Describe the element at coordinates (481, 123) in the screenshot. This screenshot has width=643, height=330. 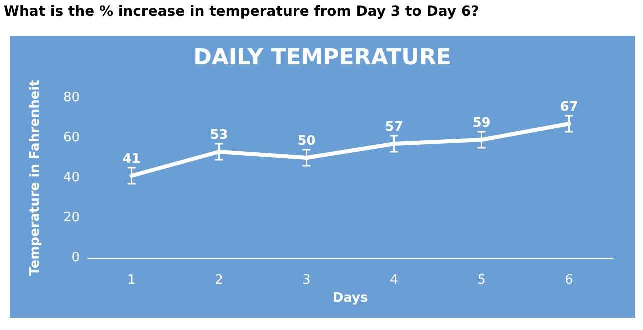
I see `data-label: 59` at that location.